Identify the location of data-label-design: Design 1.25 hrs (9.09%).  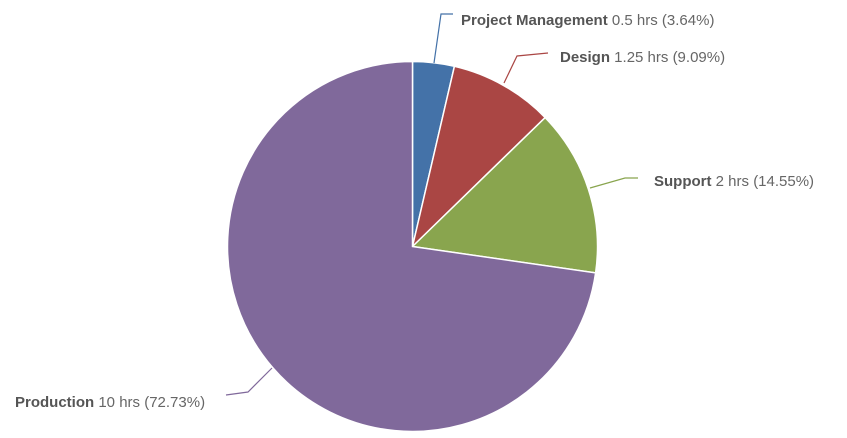
(642, 57).